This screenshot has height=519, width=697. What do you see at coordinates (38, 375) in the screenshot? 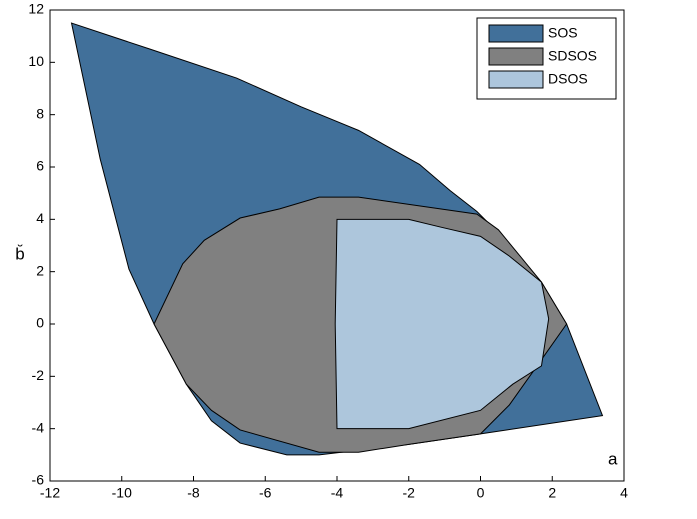
I see `y-tick-label: -2` at bounding box center [38, 375].